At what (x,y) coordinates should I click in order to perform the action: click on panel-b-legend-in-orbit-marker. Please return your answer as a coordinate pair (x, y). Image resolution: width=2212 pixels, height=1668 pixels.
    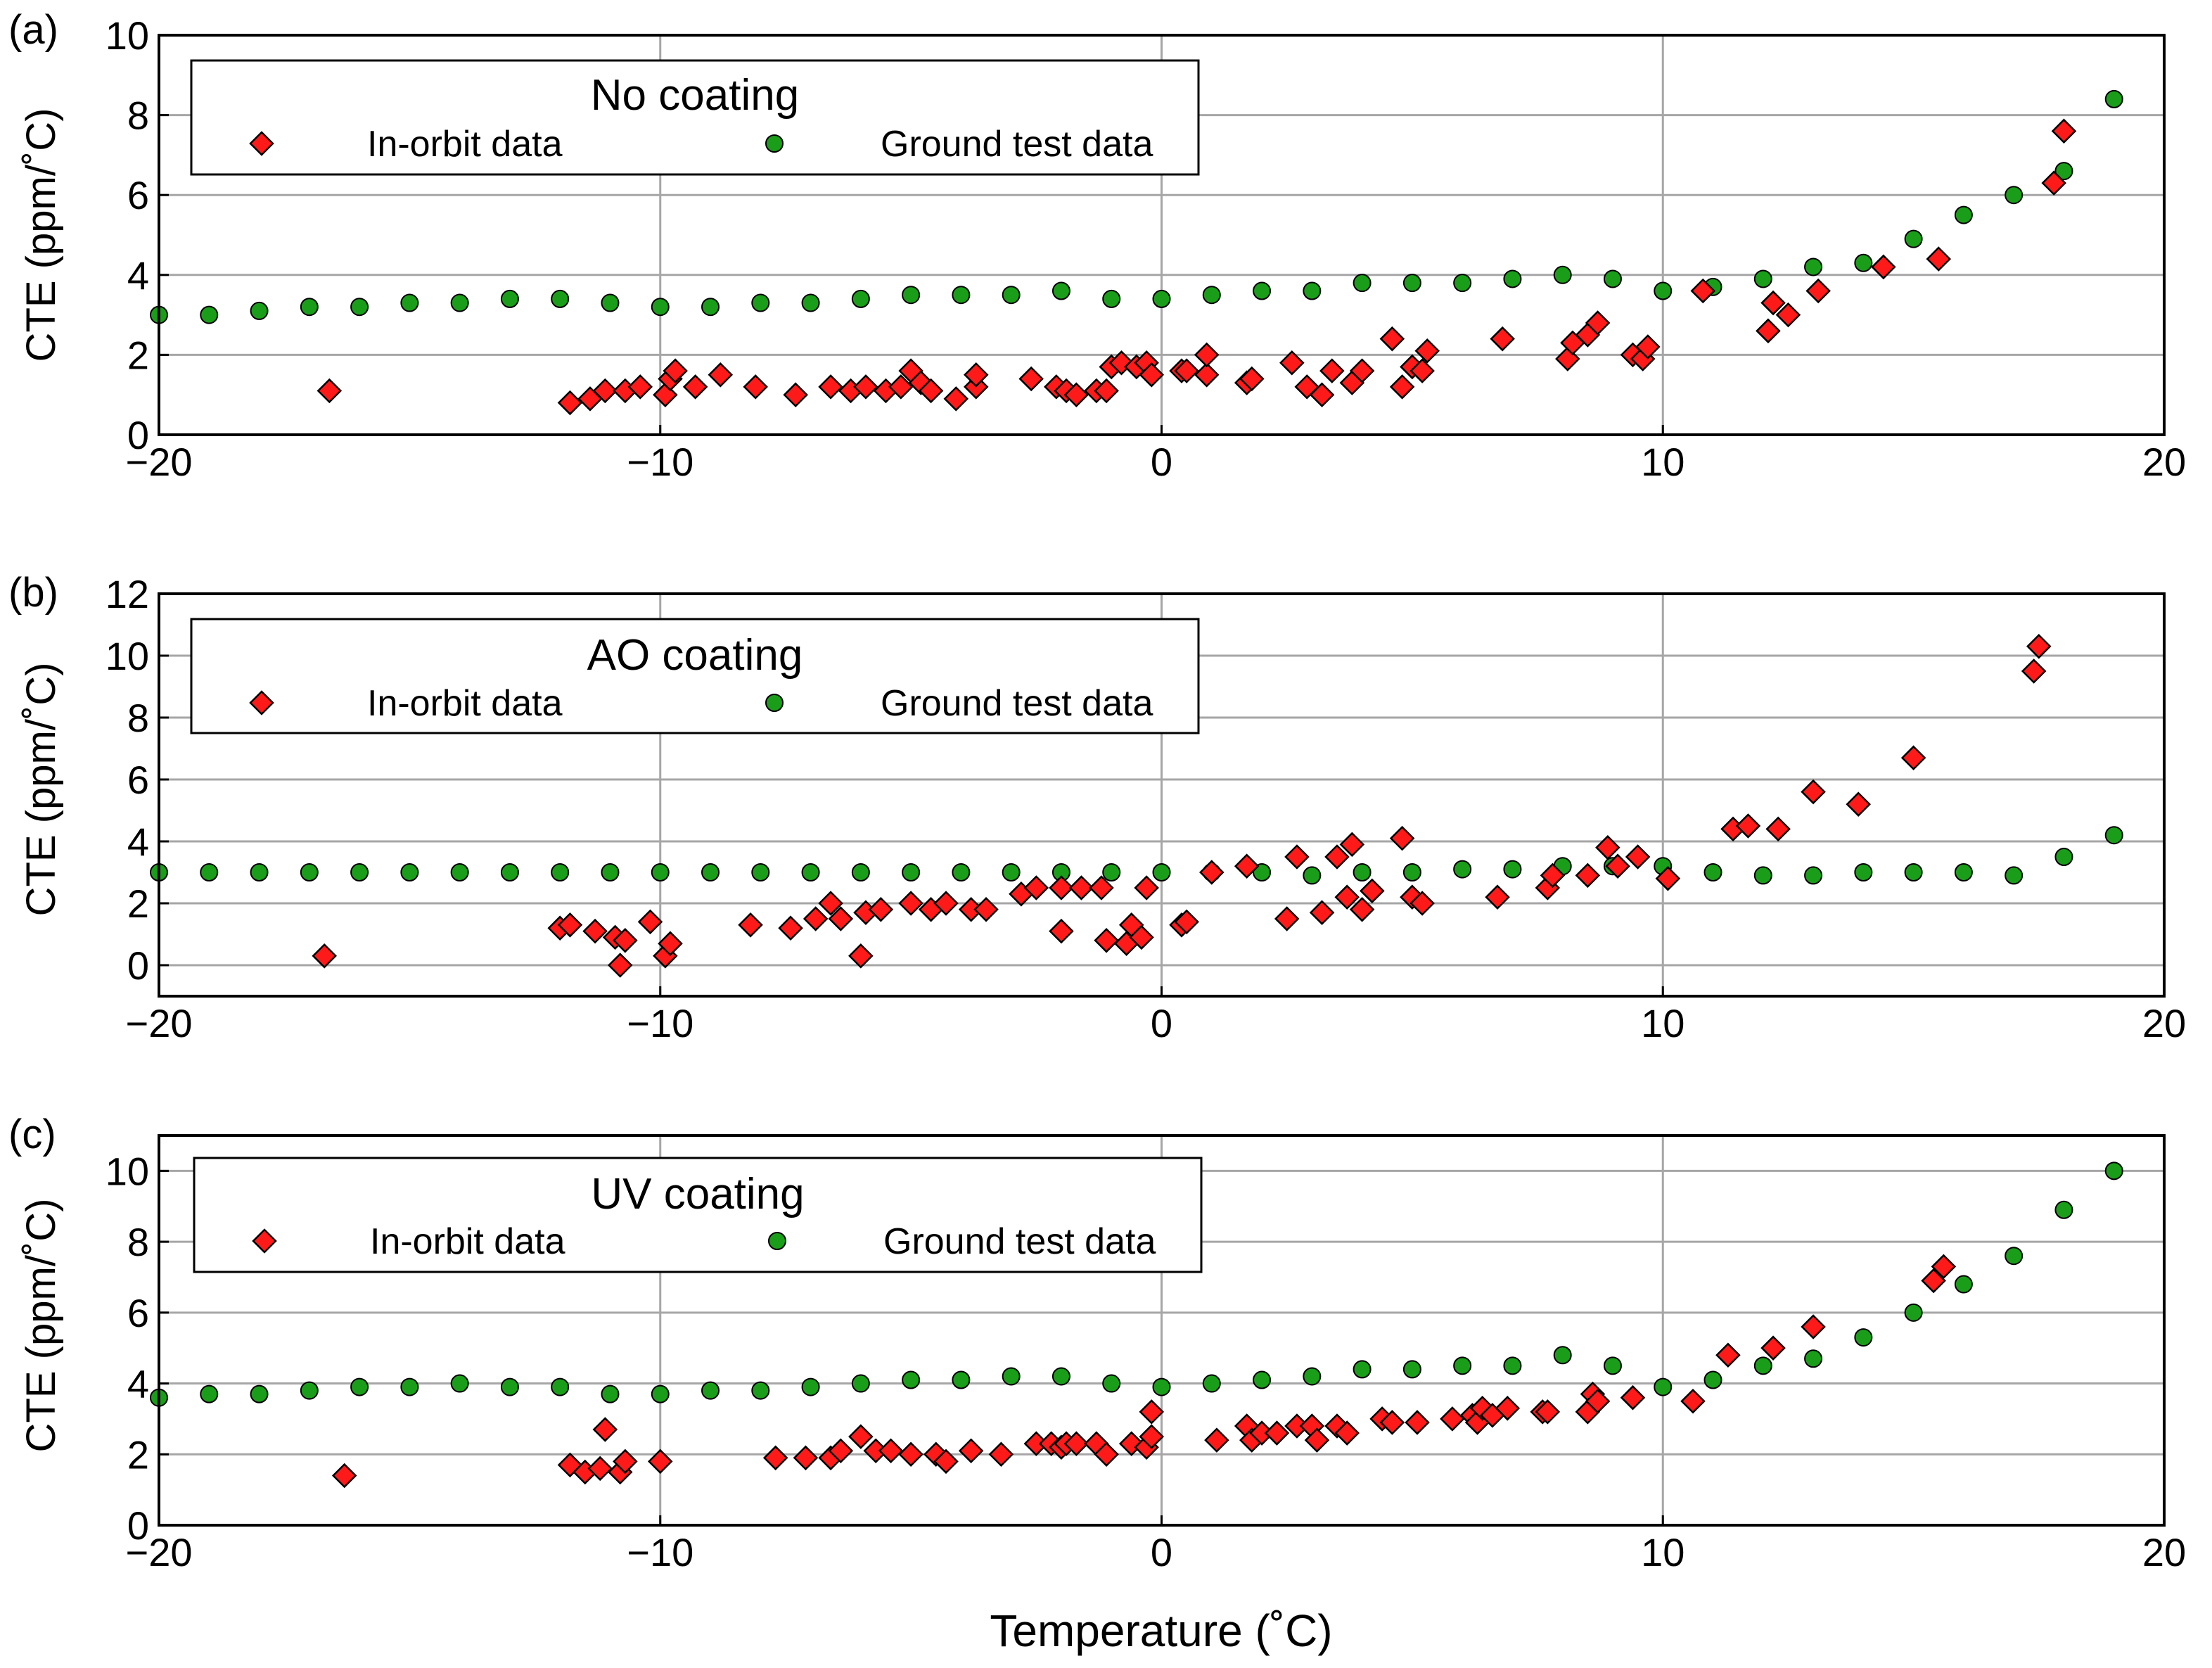
    Looking at the image, I should click on (261, 702).